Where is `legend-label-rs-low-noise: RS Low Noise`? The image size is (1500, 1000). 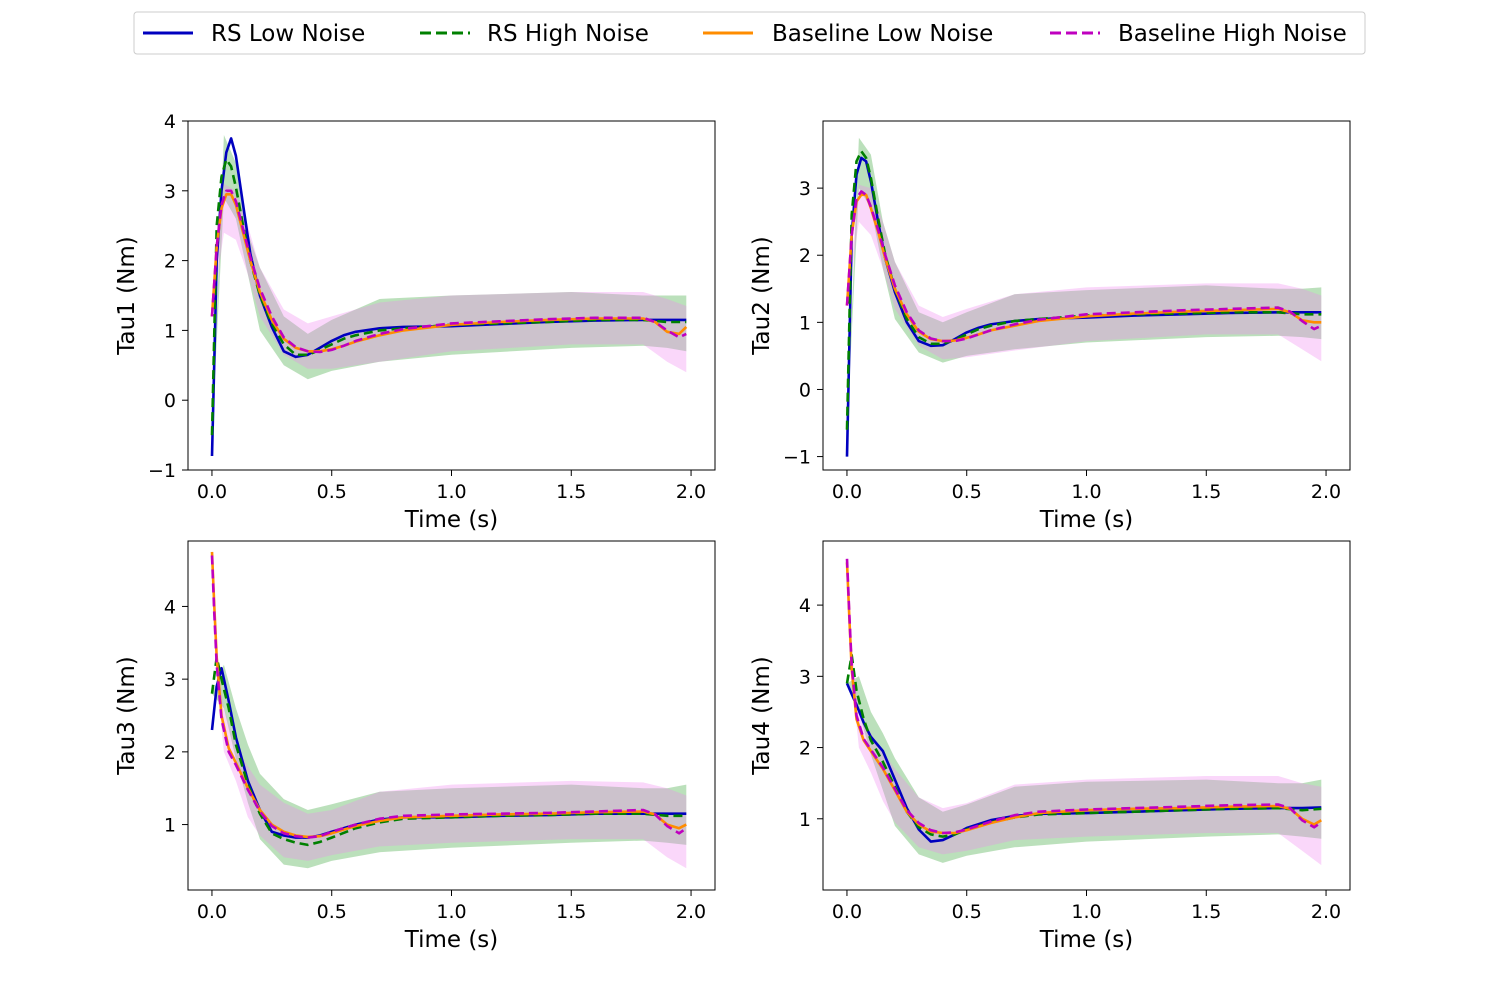
legend-label-rs-low-noise: RS Low Noise is located at coordinates (288, 34).